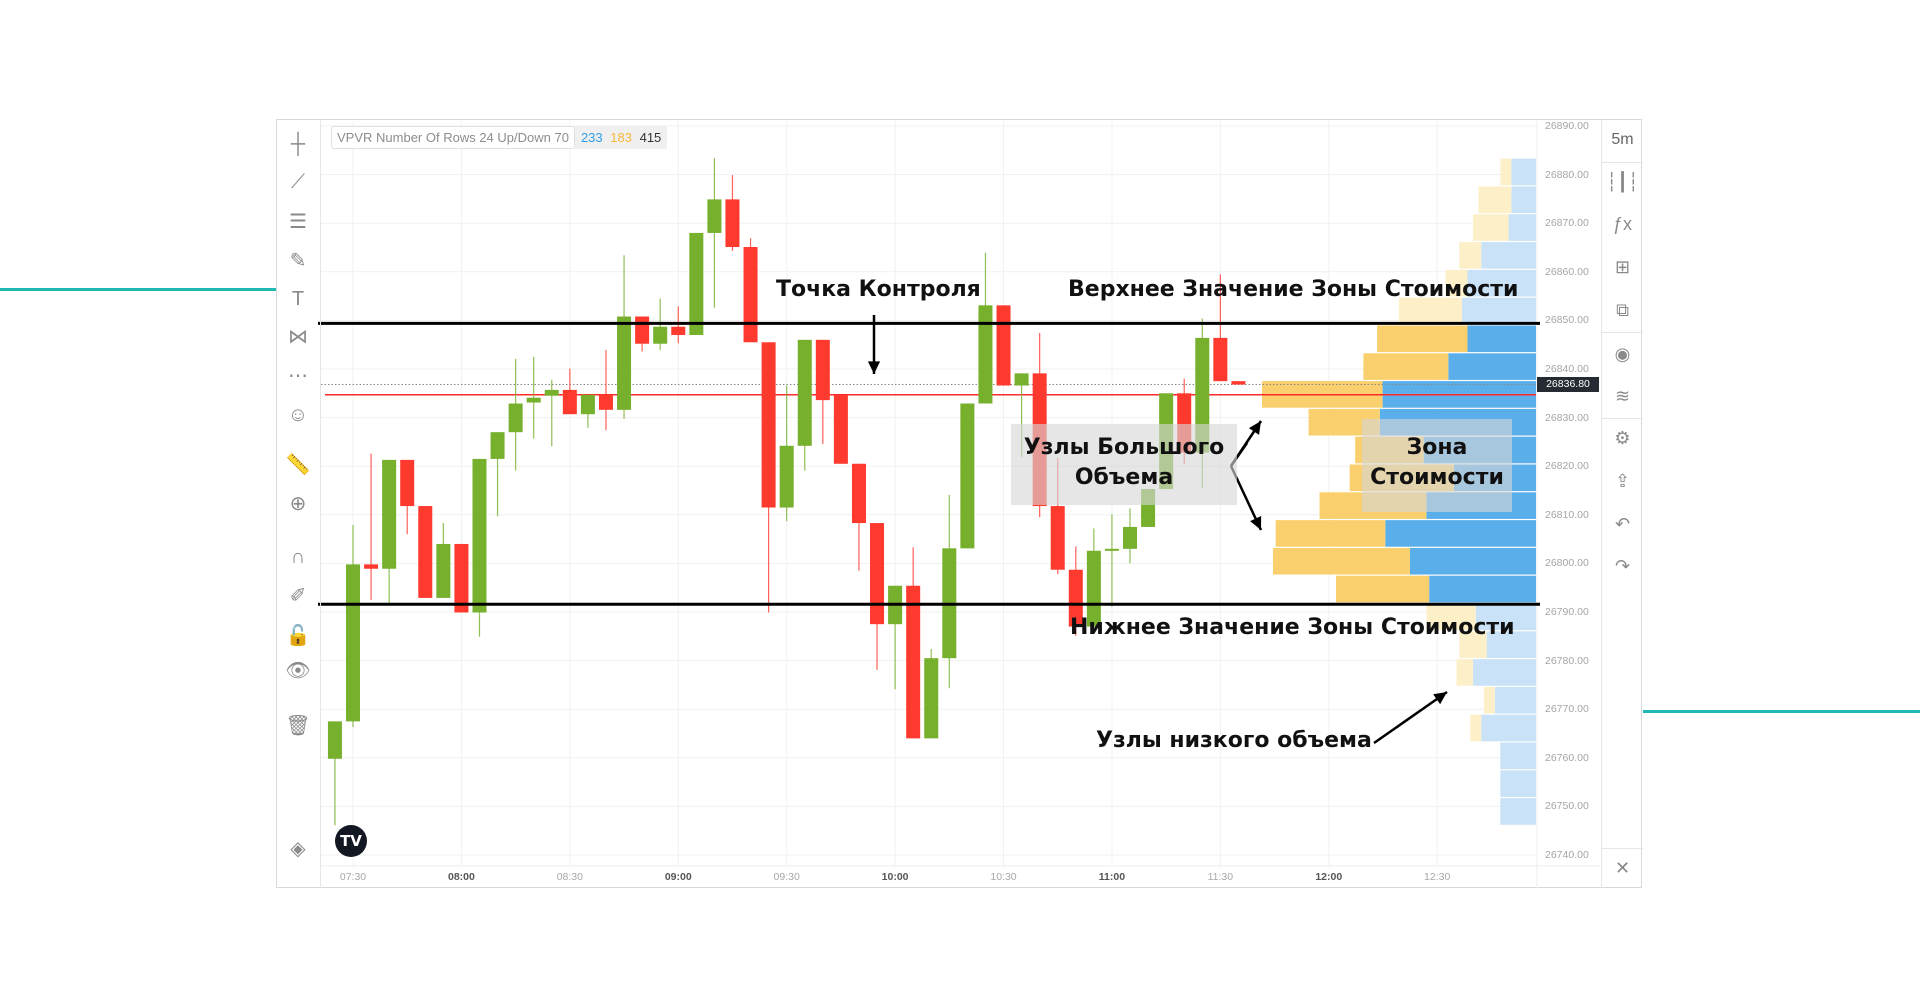  Describe the element at coordinates (298, 415) in the screenshot. I see `emoji-icon: ☺` at that location.